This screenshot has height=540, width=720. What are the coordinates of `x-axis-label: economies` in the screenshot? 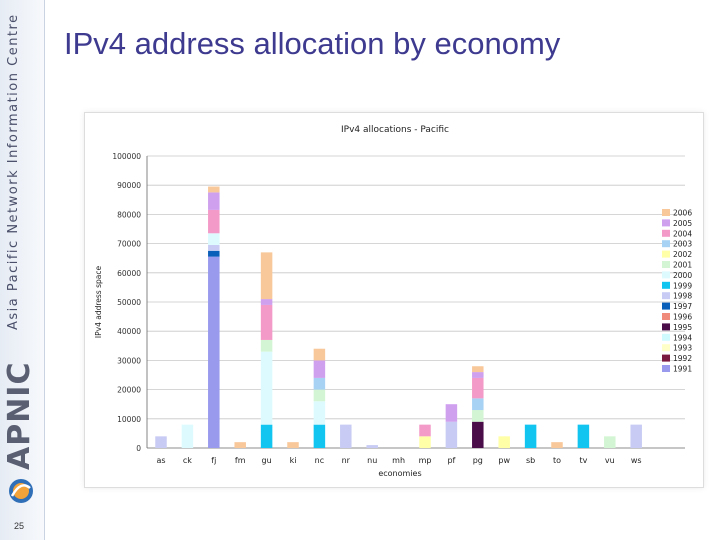 It's located at (399, 473).